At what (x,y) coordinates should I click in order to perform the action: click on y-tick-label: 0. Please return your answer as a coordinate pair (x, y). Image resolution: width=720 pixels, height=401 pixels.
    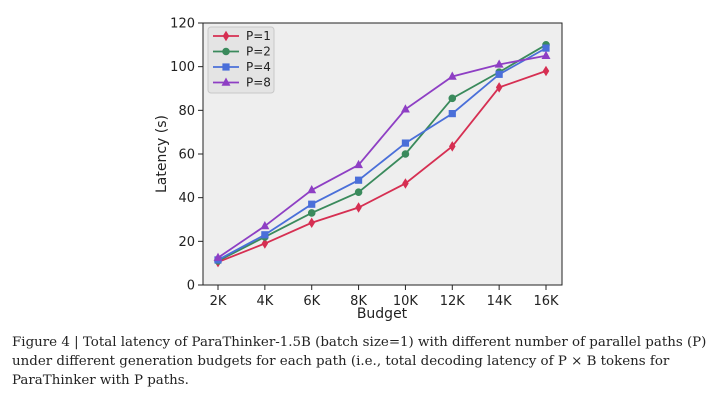
    Looking at the image, I should click on (191, 286).